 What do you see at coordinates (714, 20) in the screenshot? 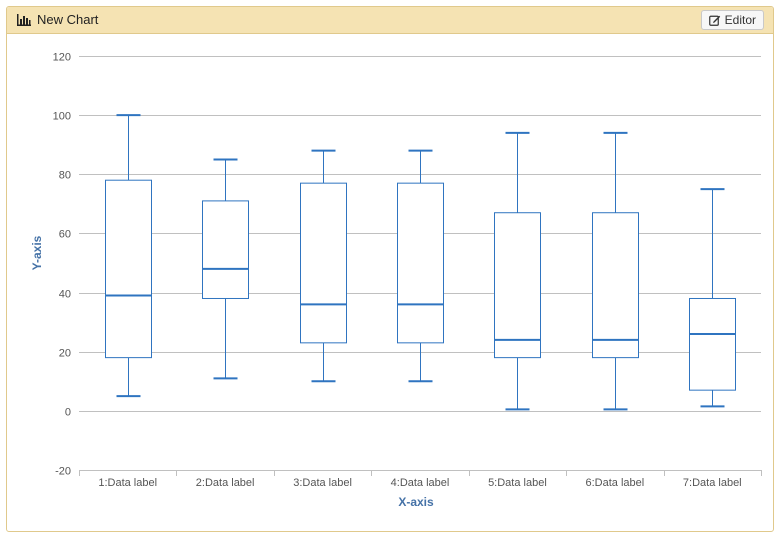
I see `edit-icon` at bounding box center [714, 20].